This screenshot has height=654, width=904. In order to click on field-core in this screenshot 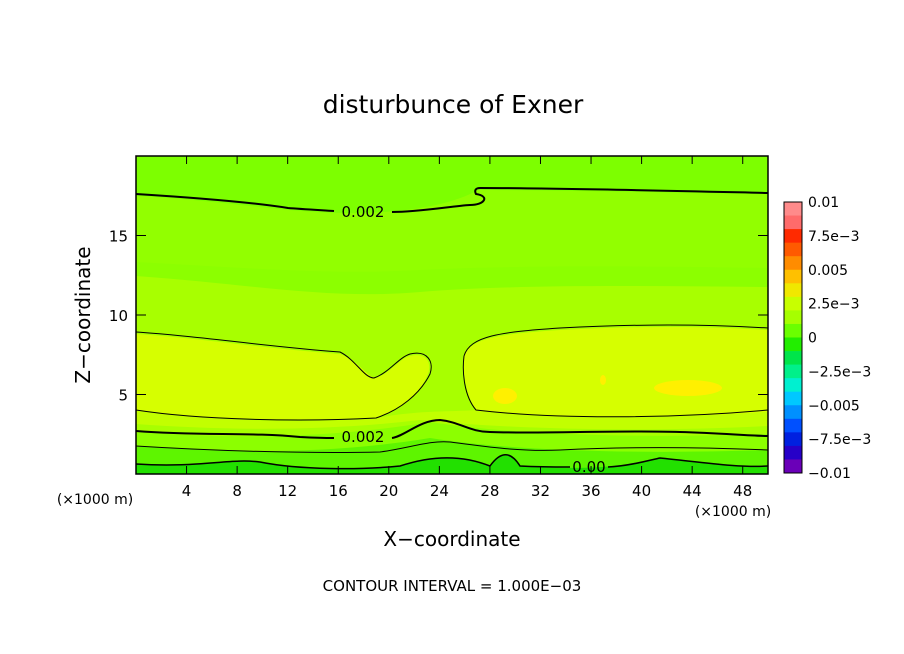, I will do `click(283, 377)`.